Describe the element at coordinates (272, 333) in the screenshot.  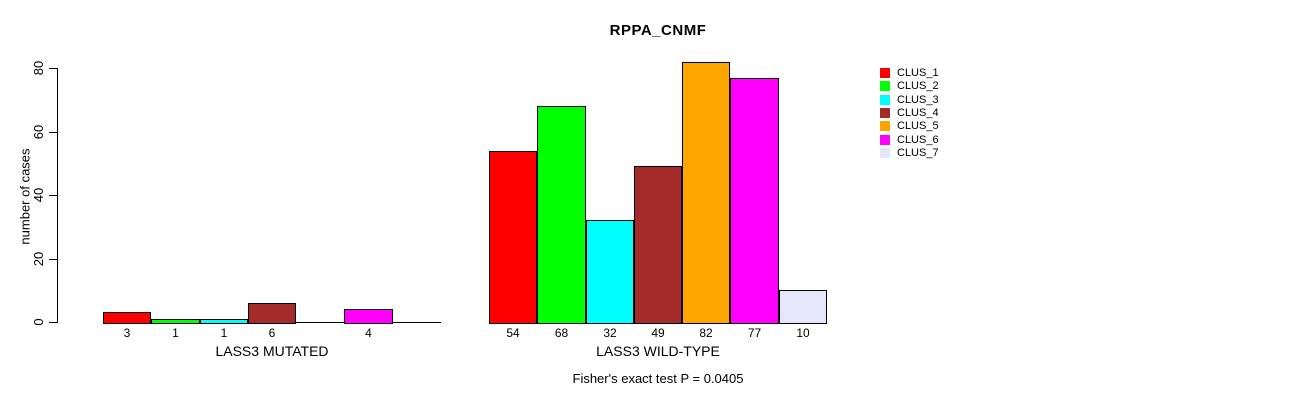
I see `bar-value-label: 6` at that location.